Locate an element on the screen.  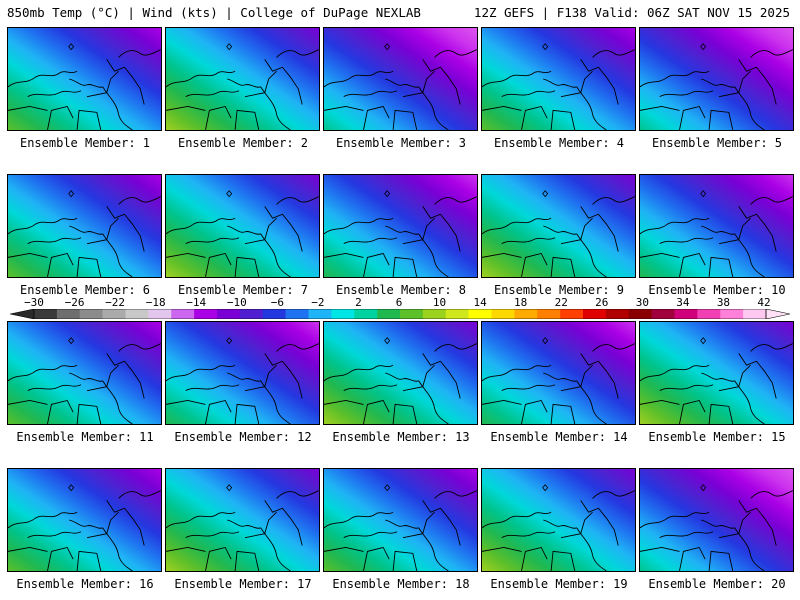
colorbar-tick-label: 22 is located at coordinates (561, 302).